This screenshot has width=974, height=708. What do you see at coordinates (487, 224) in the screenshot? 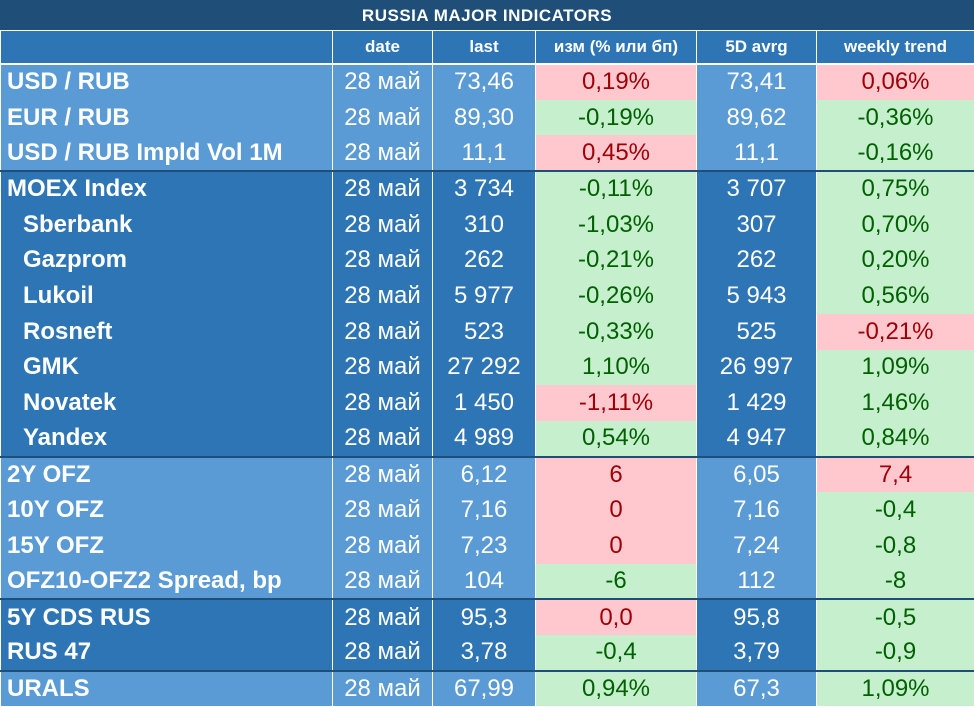
I see `table-row: Sberbank 28 май 310 -1,03% 307 0,70%` at bounding box center [487, 224].